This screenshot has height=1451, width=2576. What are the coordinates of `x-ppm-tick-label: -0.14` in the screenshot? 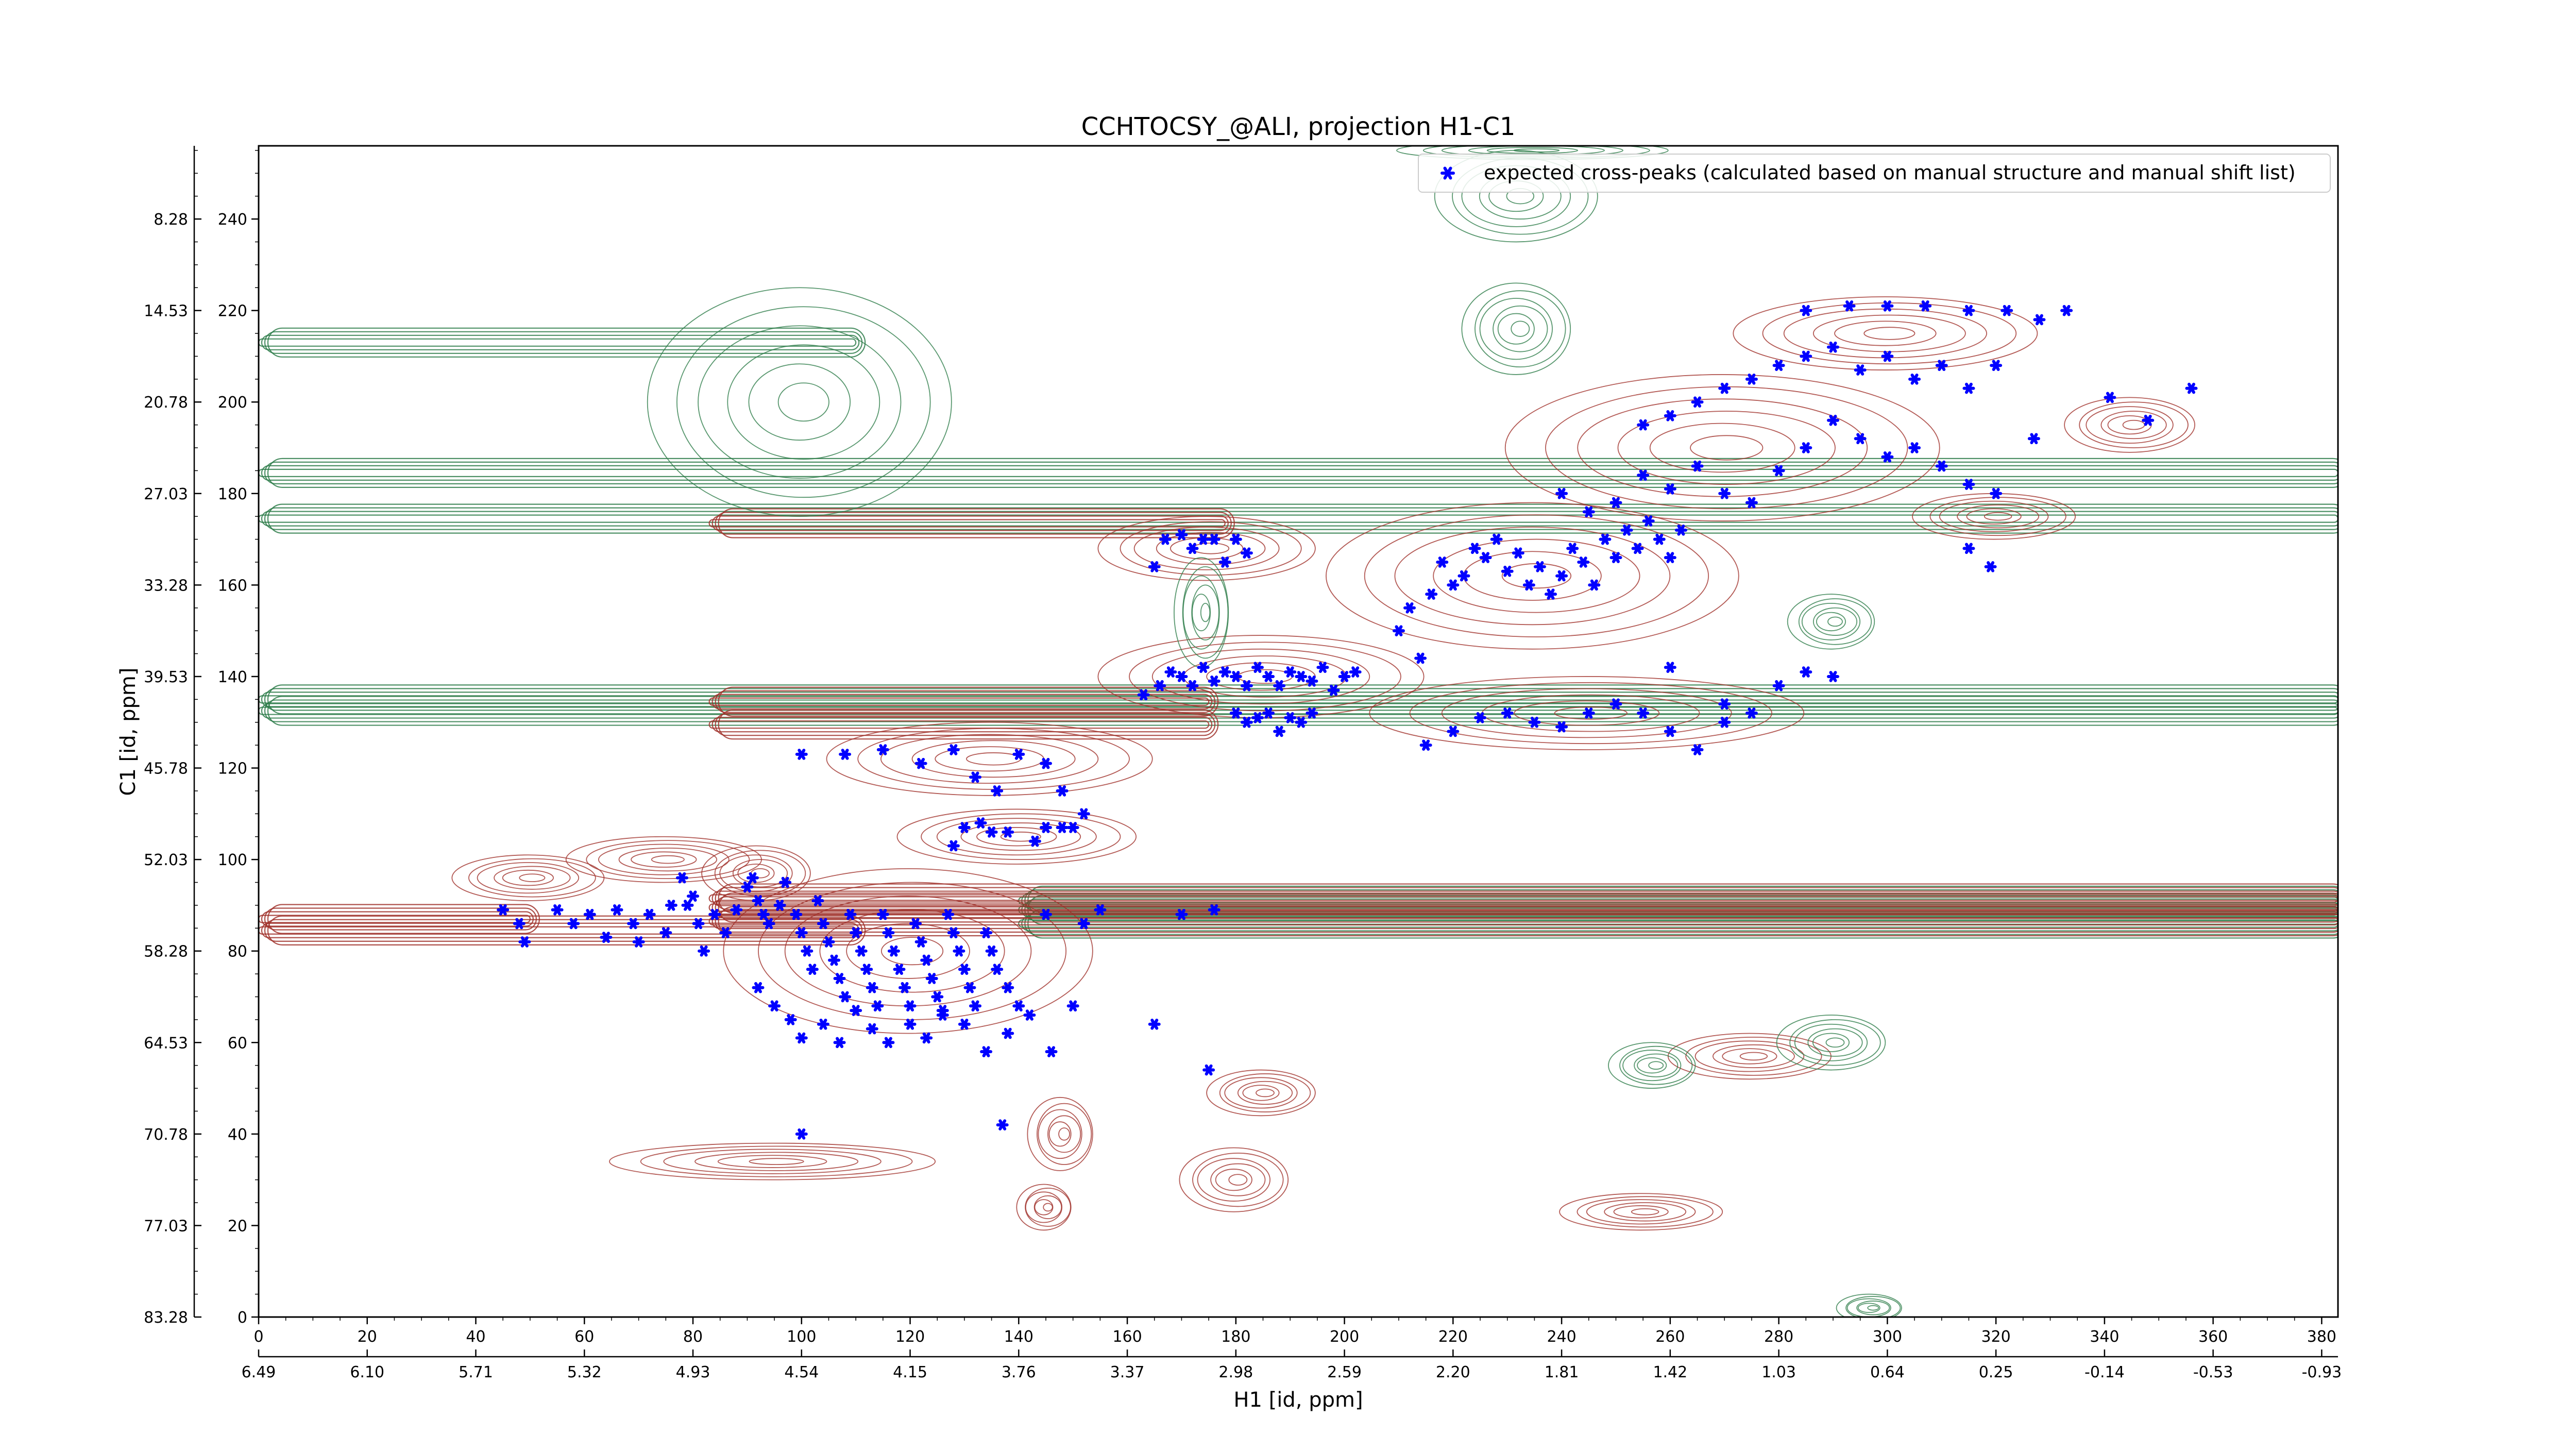 It's located at (2104, 1372).